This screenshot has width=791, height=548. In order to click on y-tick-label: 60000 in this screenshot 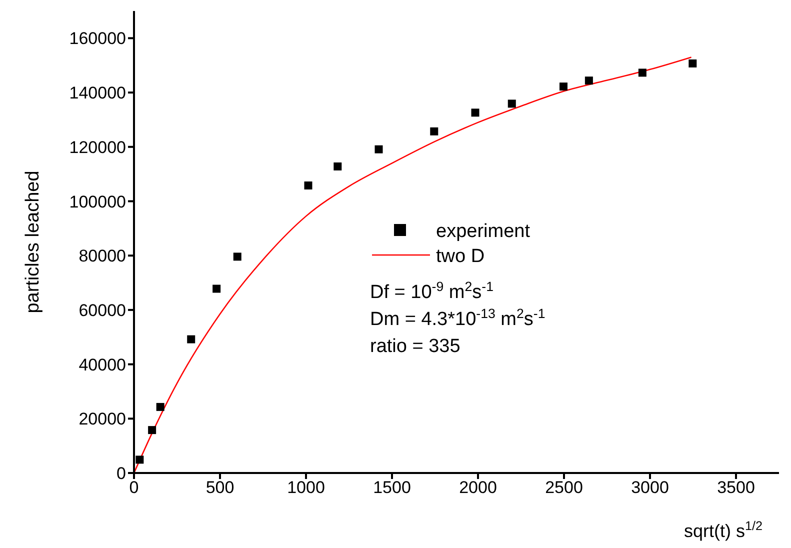, I will do `click(102, 310)`.